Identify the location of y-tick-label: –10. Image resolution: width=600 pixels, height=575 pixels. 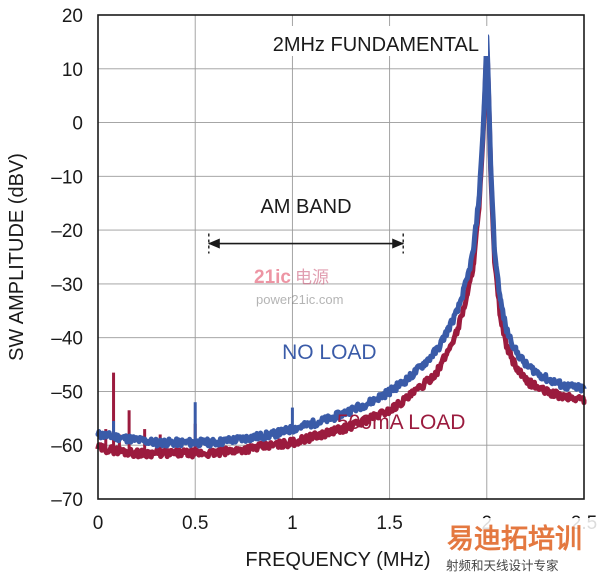
(67, 177).